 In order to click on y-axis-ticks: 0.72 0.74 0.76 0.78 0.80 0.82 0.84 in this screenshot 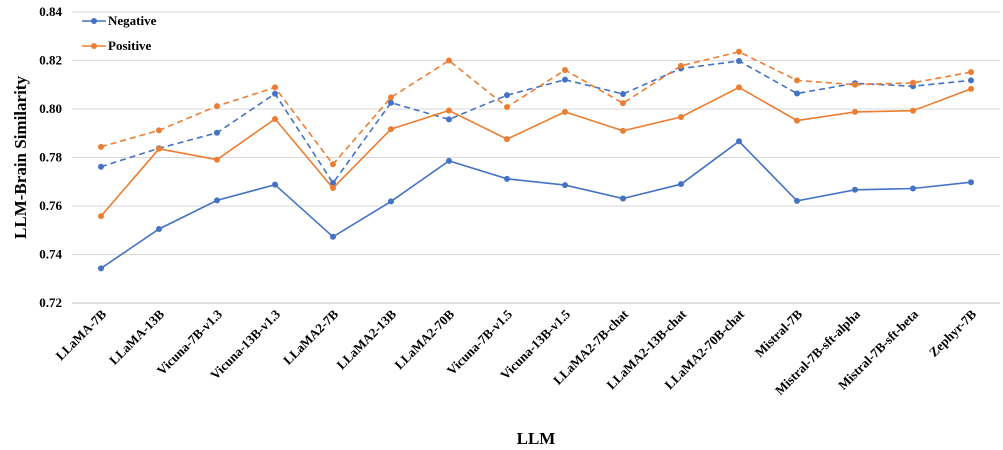, I will do `click(50, 157)`.